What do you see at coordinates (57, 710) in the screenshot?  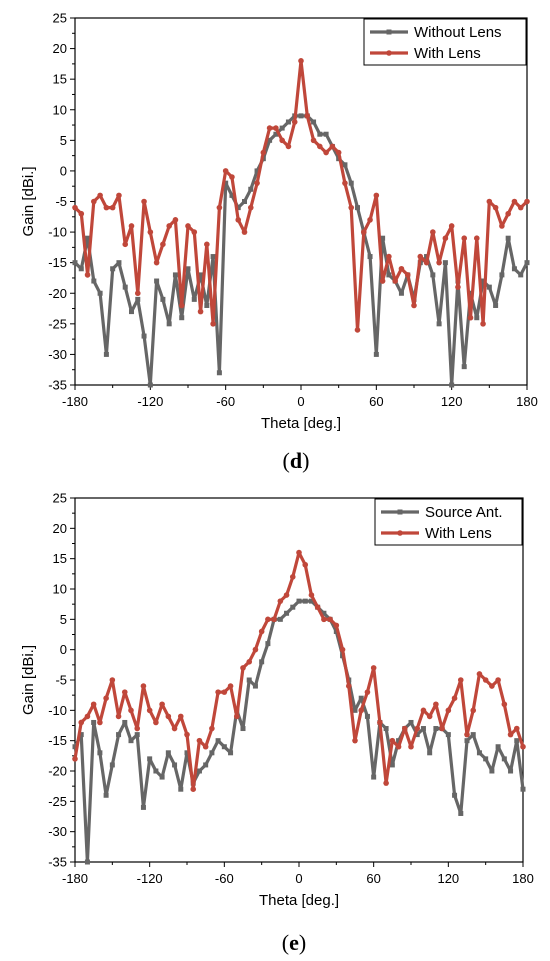 I see `y-tick-label: -10` at bounding box center [57, 710].